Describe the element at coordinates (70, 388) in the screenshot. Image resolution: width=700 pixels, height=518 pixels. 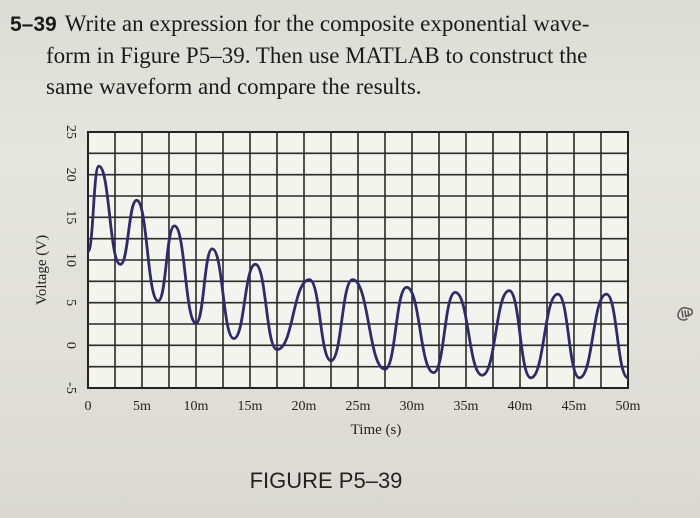
I see `y-tick-label: -5` at that location.